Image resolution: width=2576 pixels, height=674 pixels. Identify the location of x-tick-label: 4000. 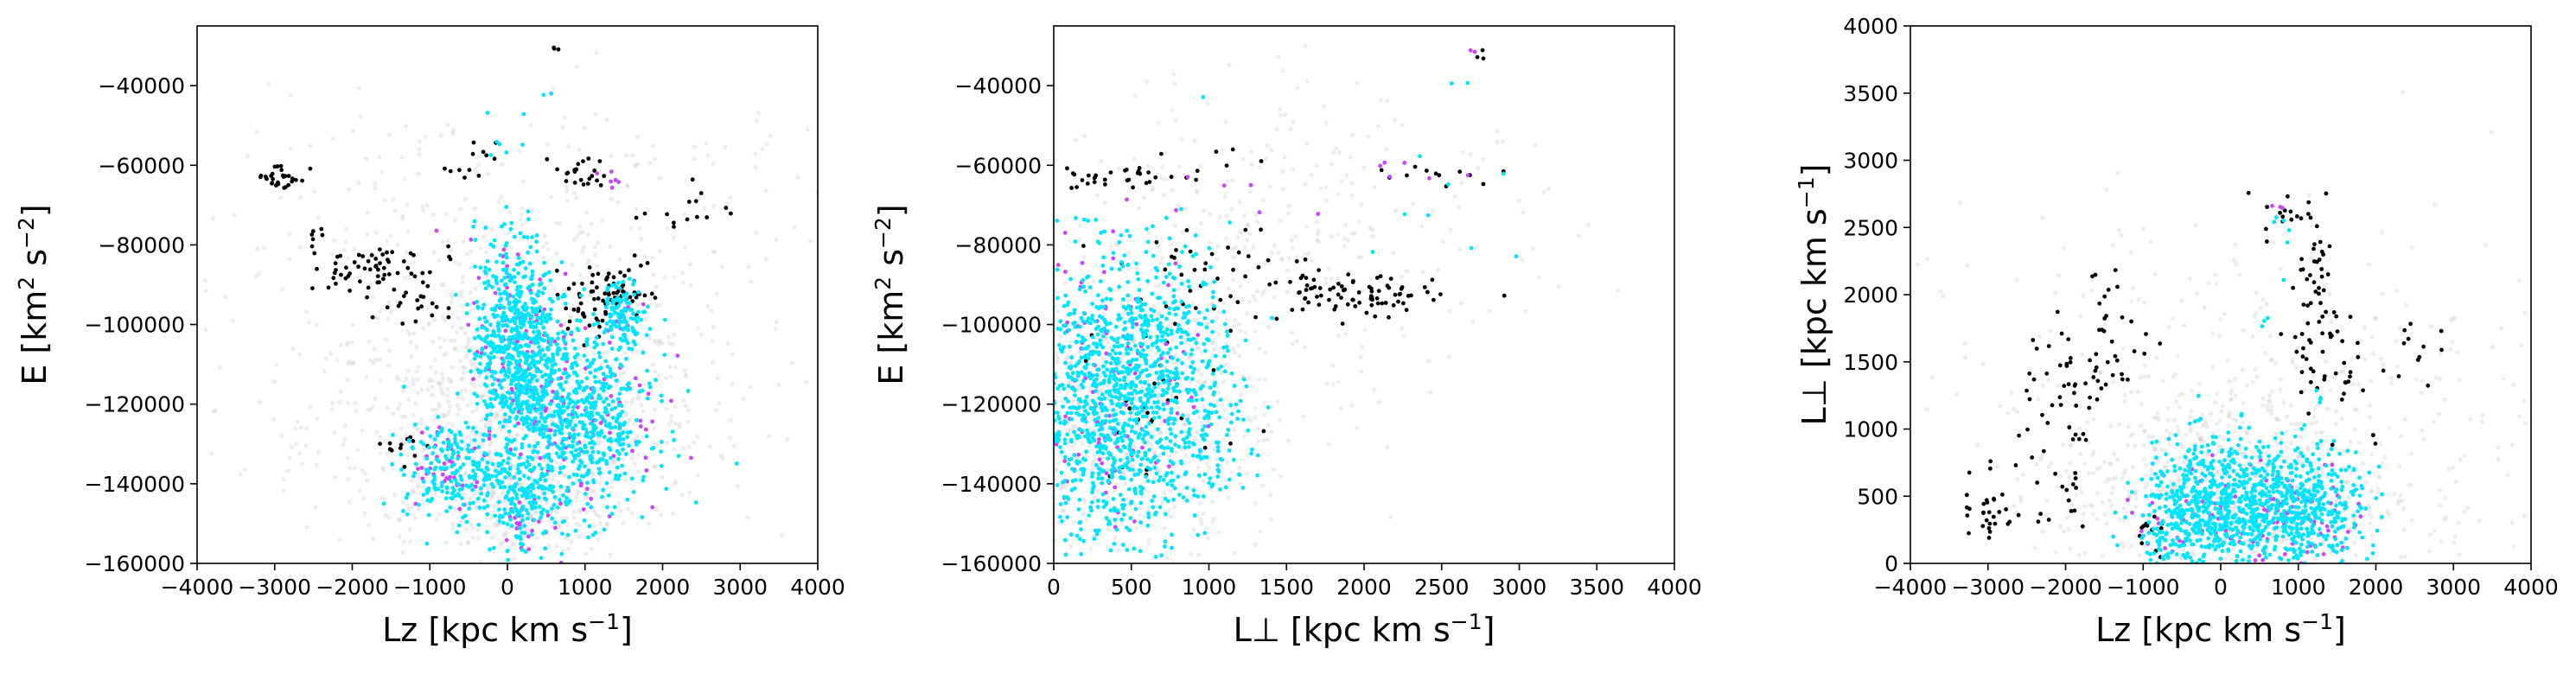
(817, 587).